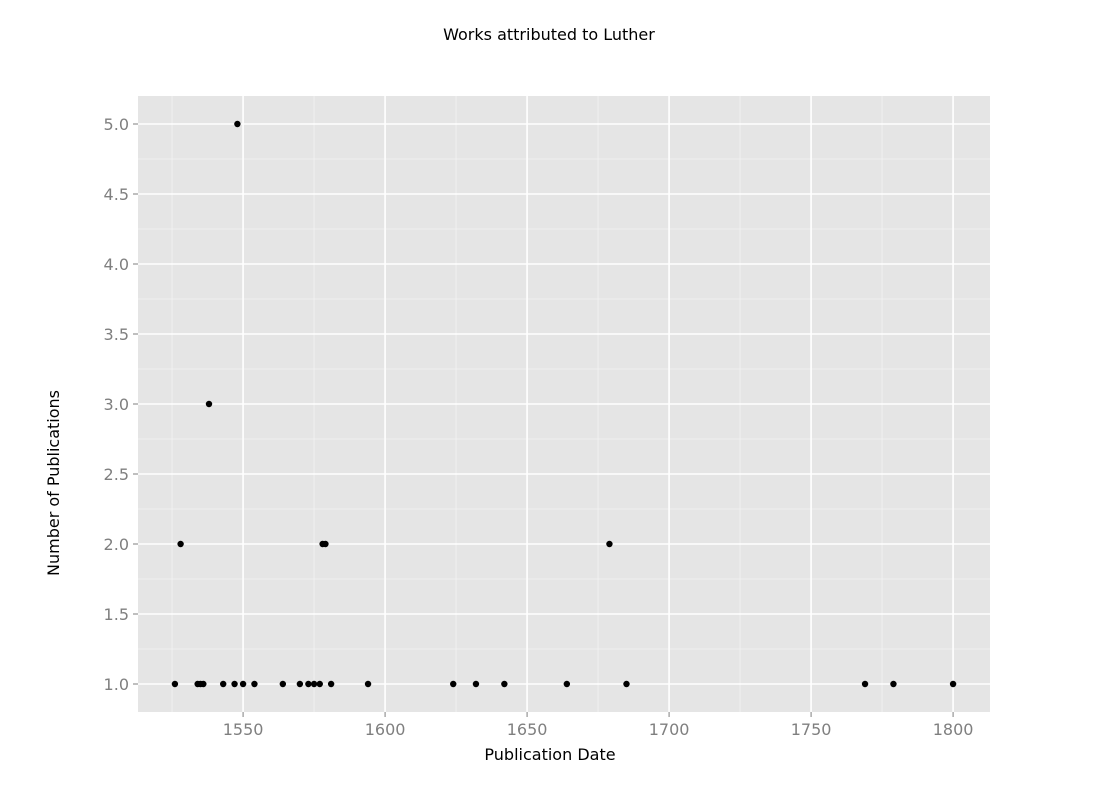 The image size is (1100, 800). Describe the element at coordinates (598, 725) in the screenshot. I see `x-axis: 1550 1600 1650 1700 1750 1800` at that location.